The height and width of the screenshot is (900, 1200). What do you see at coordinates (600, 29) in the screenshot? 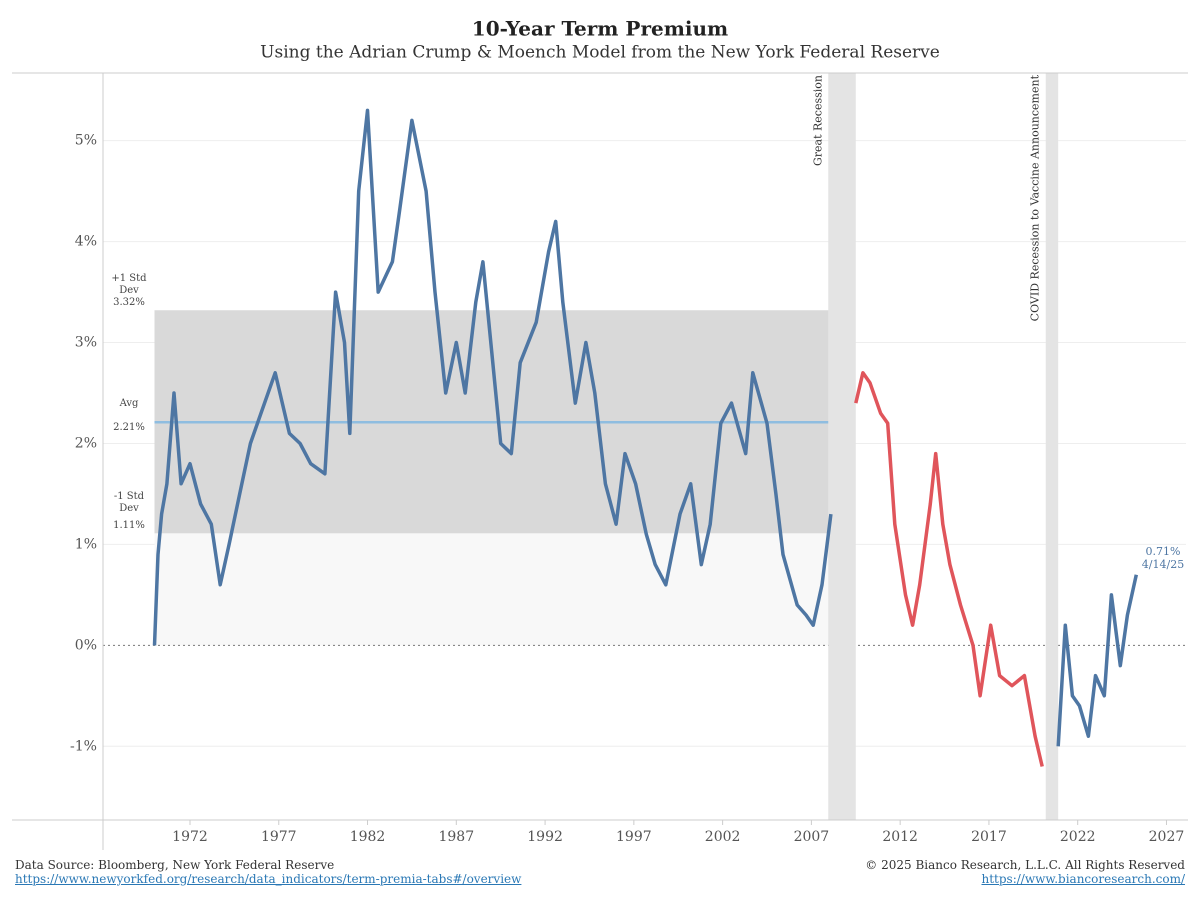
I see `chart-title: 10-Year Term Premium` at bounding box center [600, 29].